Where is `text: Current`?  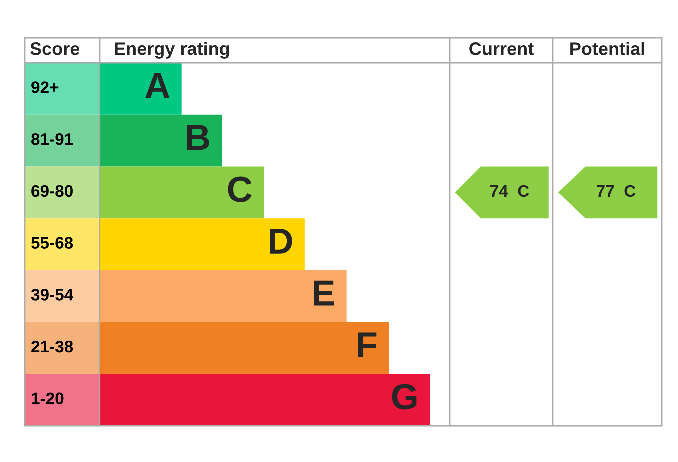 text: Current is located at coordinates (502, 49).